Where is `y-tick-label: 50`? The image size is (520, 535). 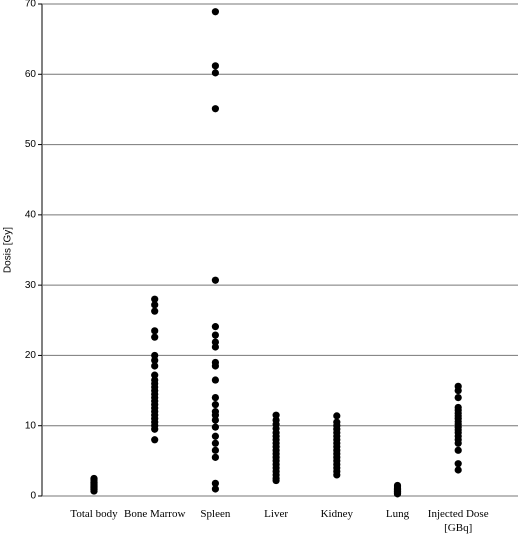
y-tick-label: 50 is located at coordinates (31, 144).